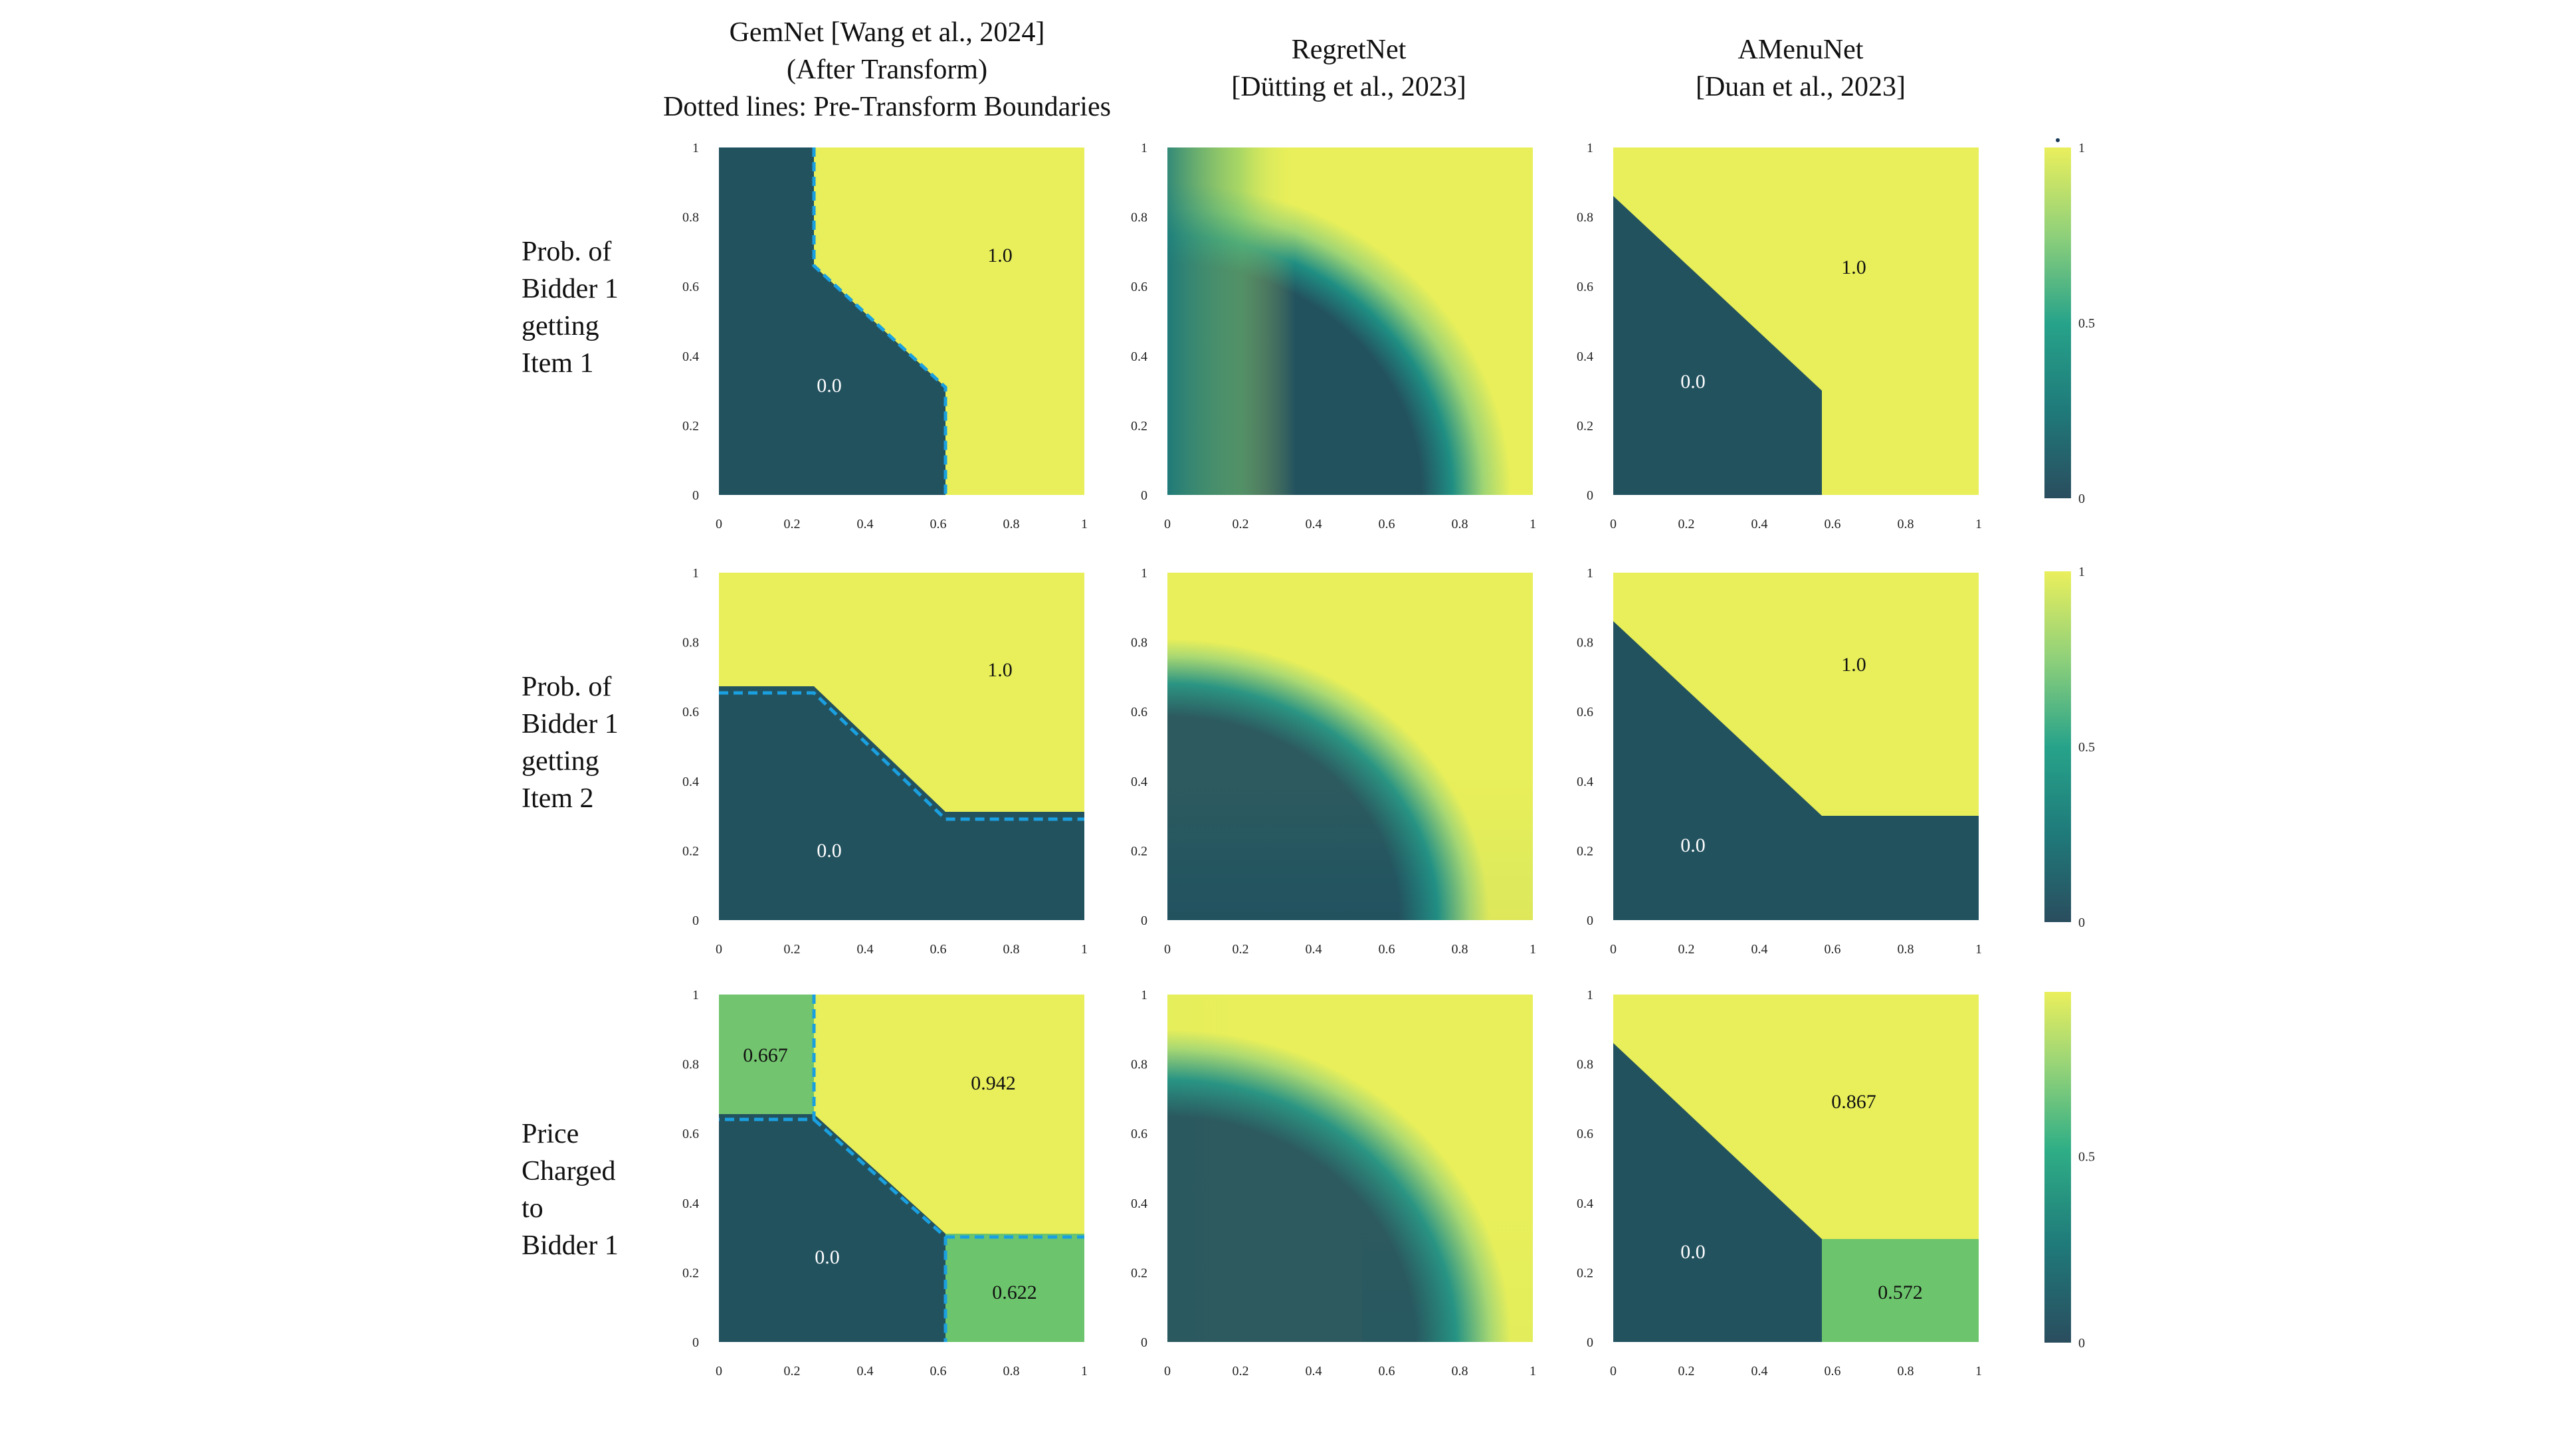 The width and height of the screenshot is (2576, 1431). Describe the element at coordinates (1854, 1102) in the screenshot. I see `region-label: 0.867` at that location.